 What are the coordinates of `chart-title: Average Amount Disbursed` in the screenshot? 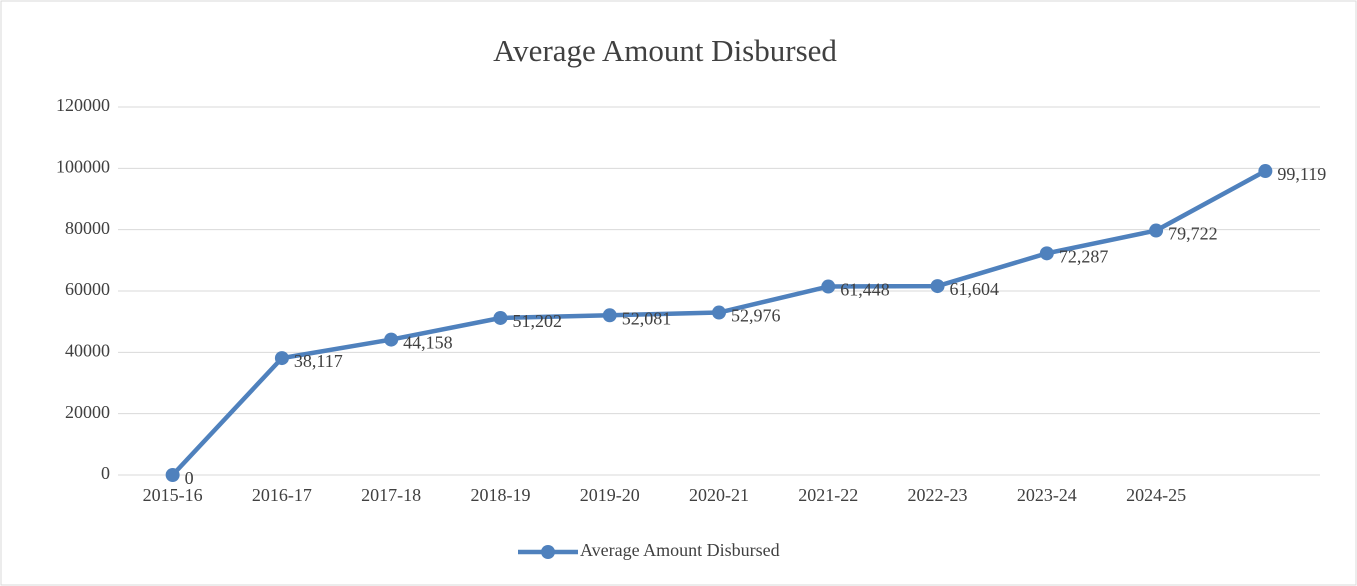 It's located at (665, 50).